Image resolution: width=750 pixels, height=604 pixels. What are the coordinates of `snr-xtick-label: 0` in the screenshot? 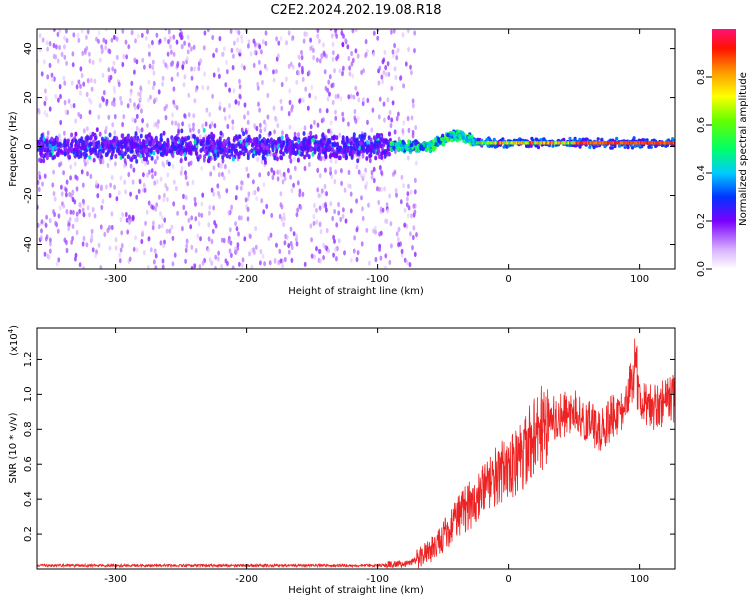 It's located at (508, 579).